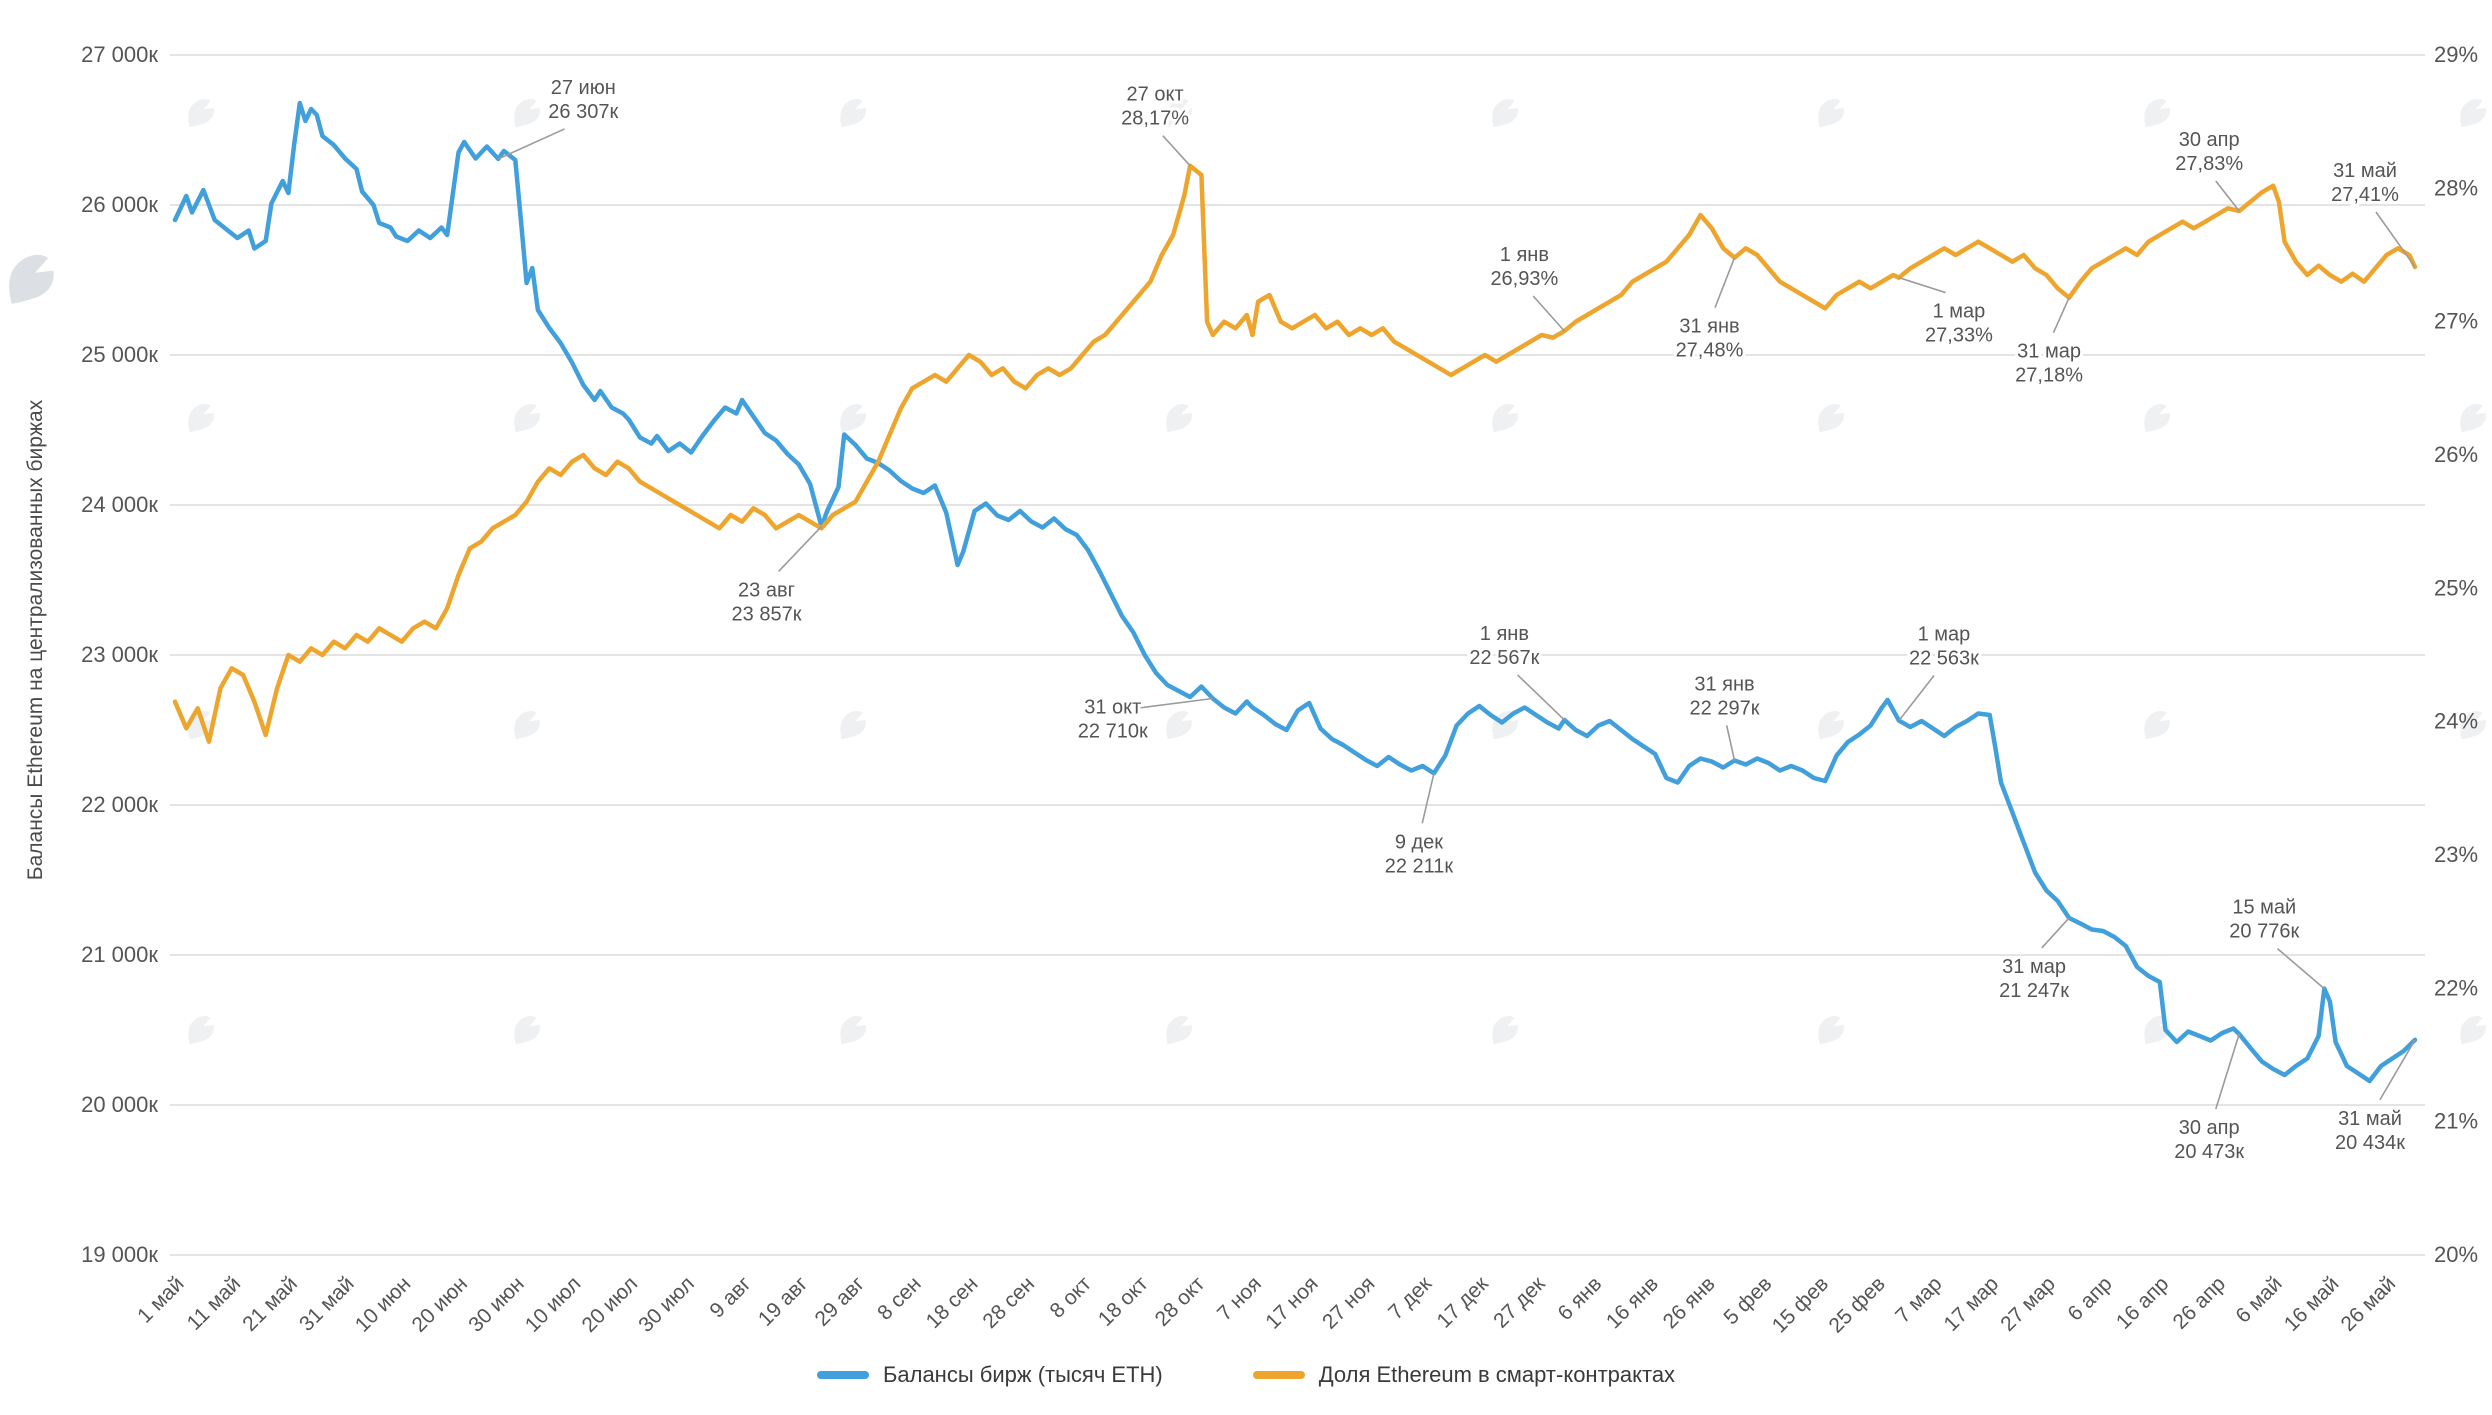 The image size is (2492, 1415). What do you see at coordinates (2089, 1298) in the screenshot?
I see `svg-text: 6 апр` at bounding box center [2089, 1298].